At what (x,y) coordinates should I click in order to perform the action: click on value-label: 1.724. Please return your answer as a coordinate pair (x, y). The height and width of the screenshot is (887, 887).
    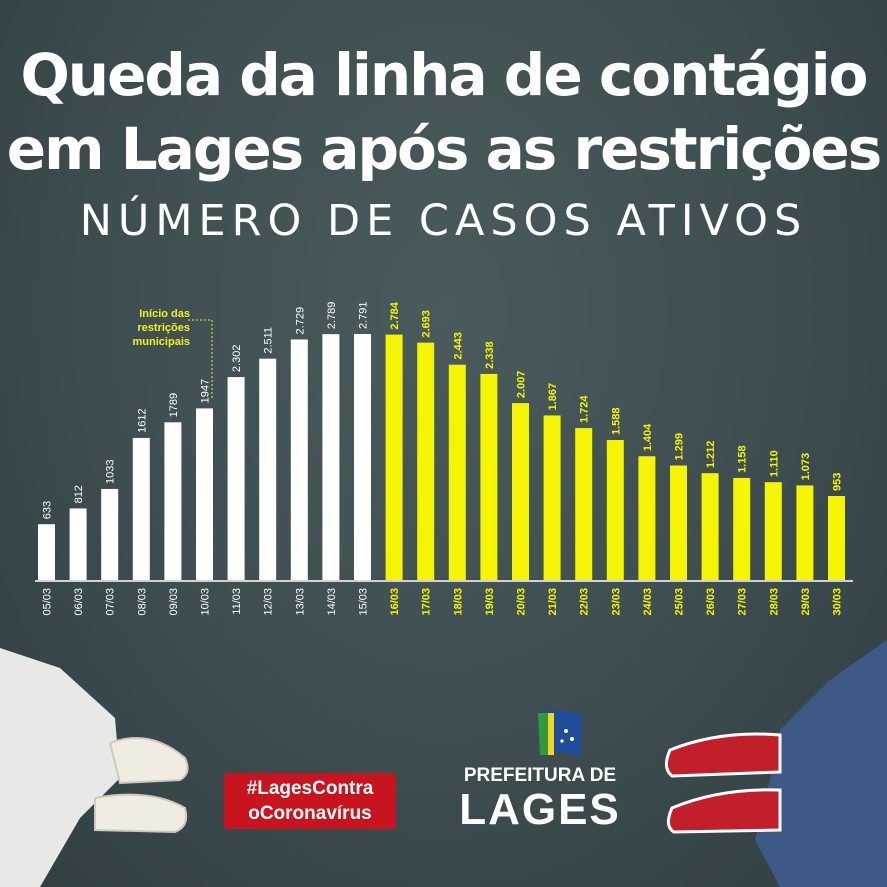
    Looking at the image, I should click on (585, 409).